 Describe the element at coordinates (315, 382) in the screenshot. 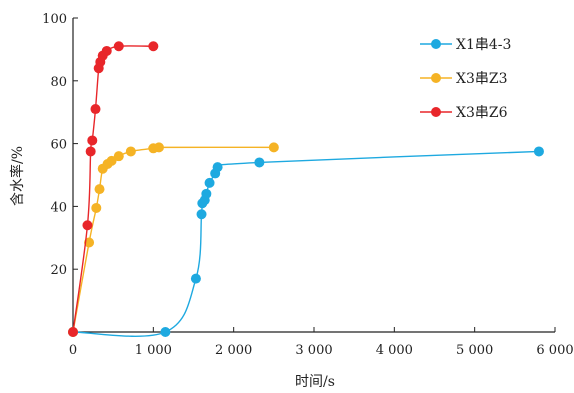

I see `x-axis-title: 时间/s` at that location.